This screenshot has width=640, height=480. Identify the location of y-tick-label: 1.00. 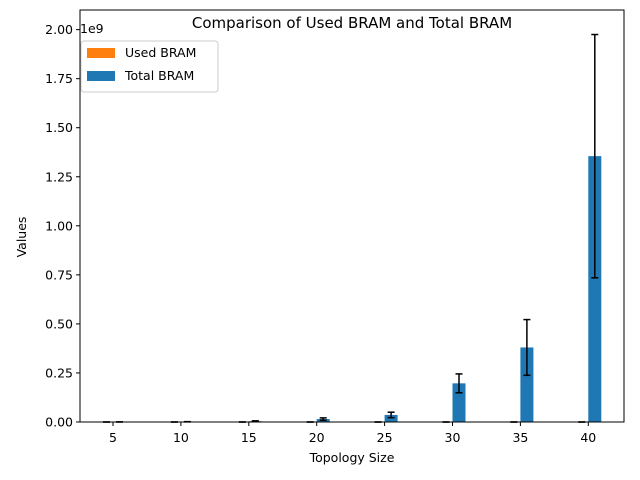
(59, 225).